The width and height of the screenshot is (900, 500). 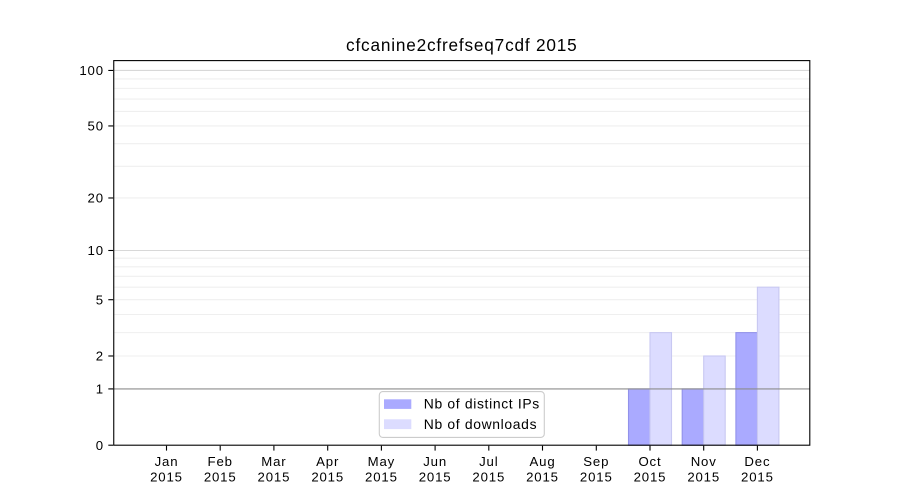 What do you see at coordinates (462, 45) in the screenshot?
I see `svg-text: cfcanine2cfrefseq7cdf 2015` at bounding box center [462, 45].